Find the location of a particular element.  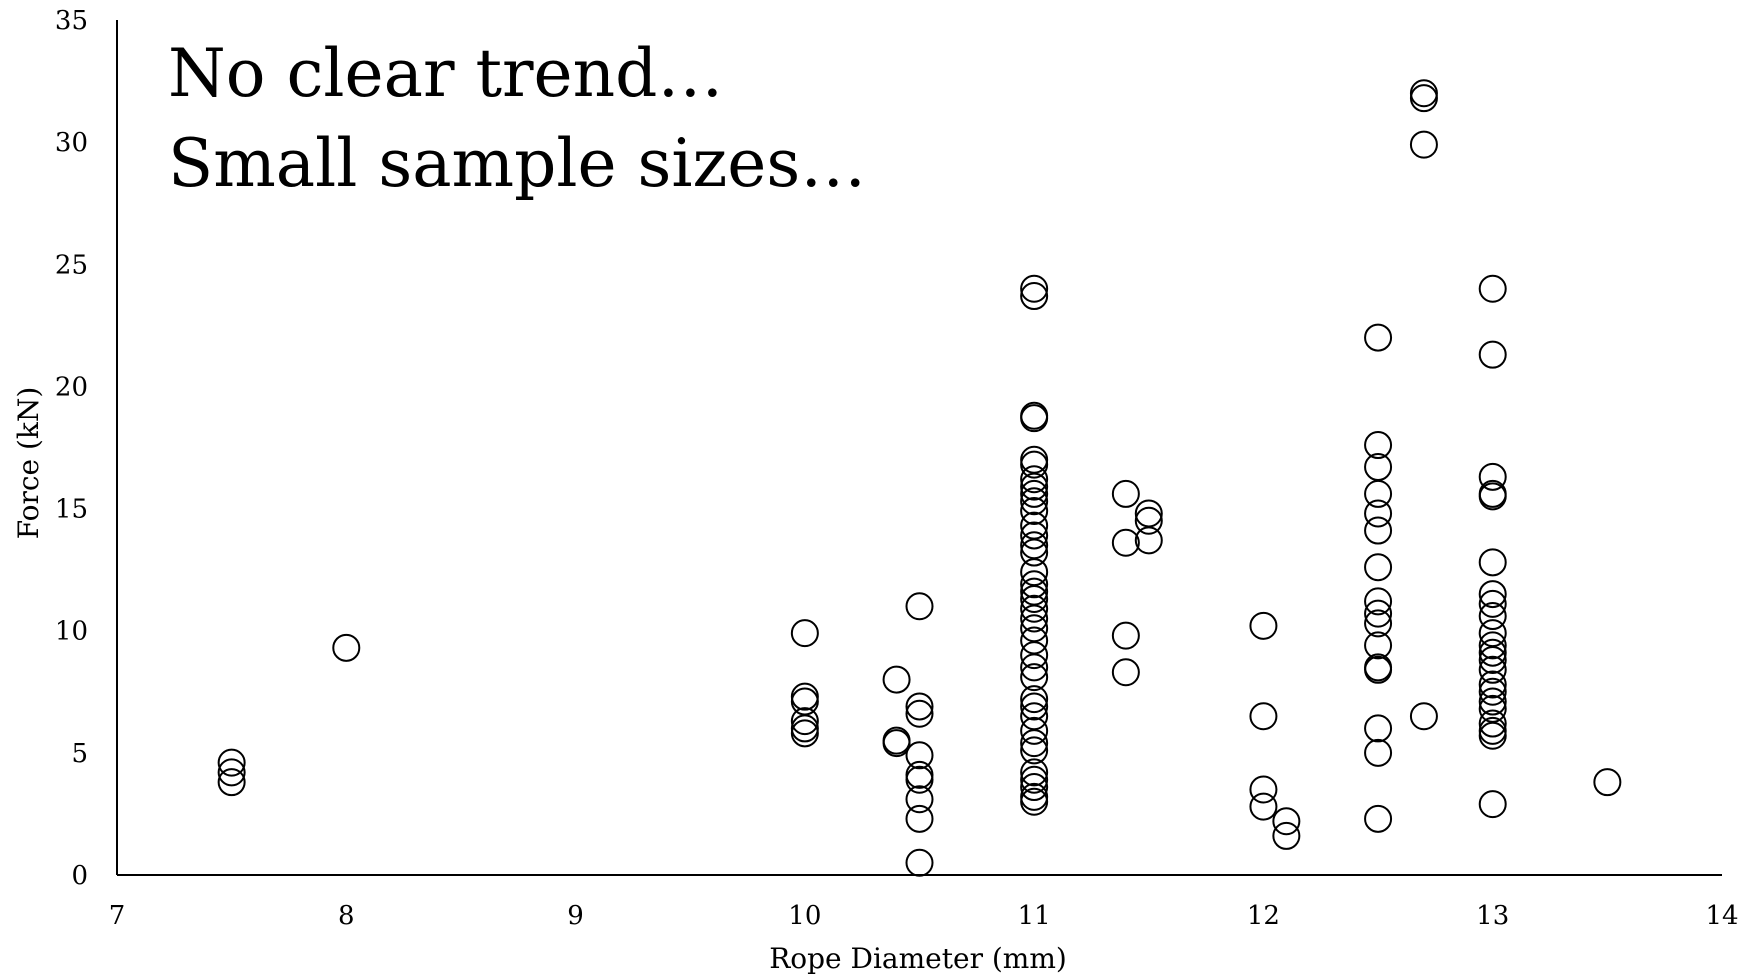

x-tick-label: 10 is located at coordinates (804, 916).